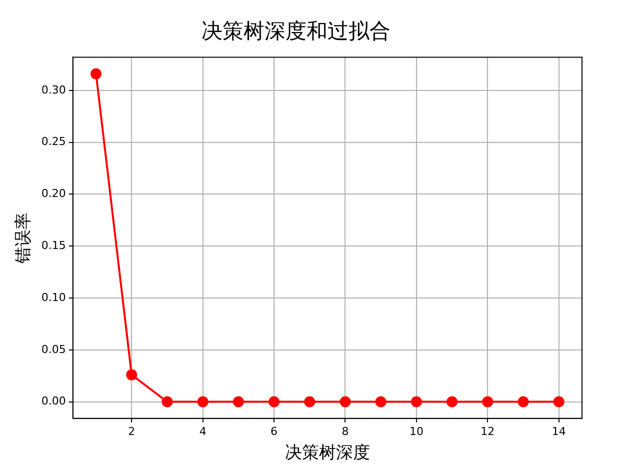  Describe the element at coordinates (24, 238) in the screenshot. I see `y-axis-title: 错误率` at that location.